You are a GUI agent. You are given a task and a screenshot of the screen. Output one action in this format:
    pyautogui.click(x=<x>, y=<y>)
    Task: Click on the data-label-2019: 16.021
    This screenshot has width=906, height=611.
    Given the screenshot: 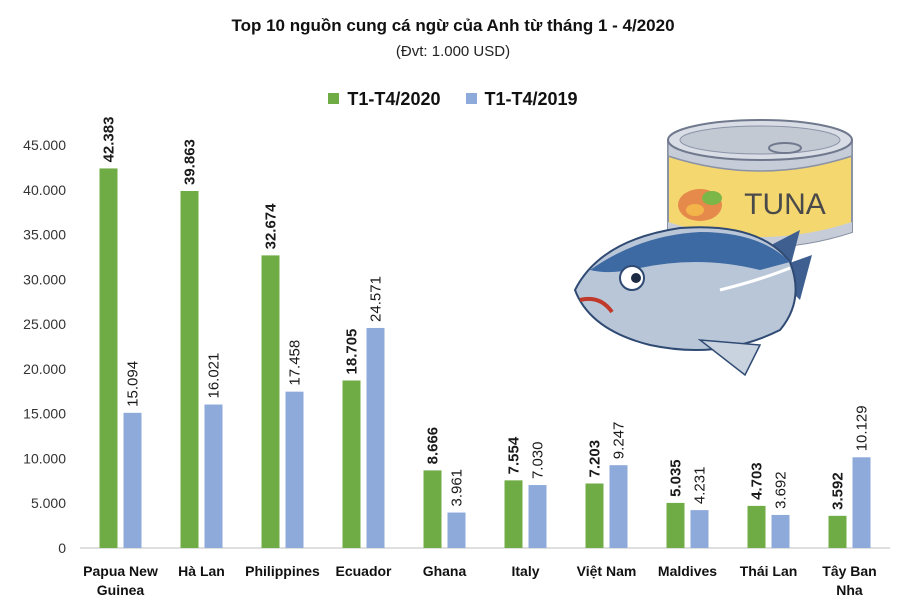 What is the action you would take?
    pyautogui.click(x=214, y=376)
    